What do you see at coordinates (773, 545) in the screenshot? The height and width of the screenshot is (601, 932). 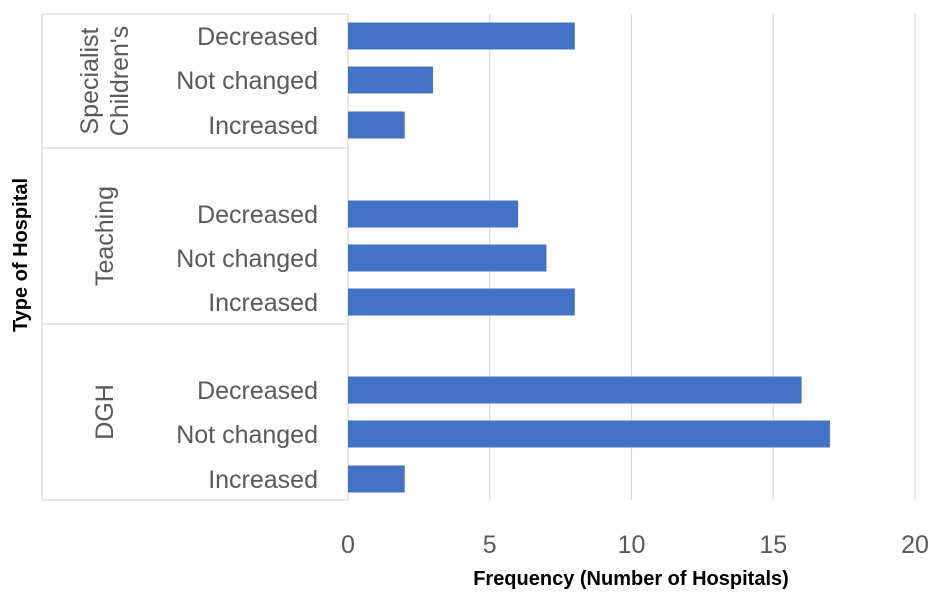 I see `x-tick-label-15: 15` at bounding box center [773, 545].